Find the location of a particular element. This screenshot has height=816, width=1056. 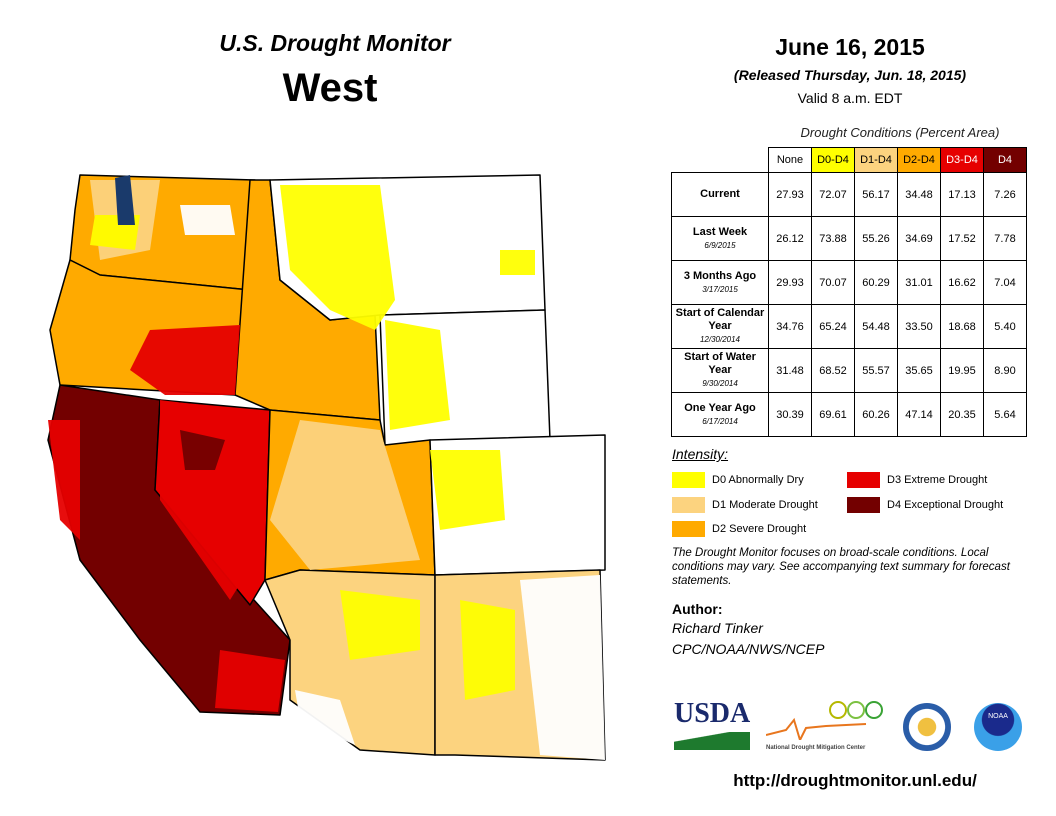

table-cell: 7.78 is located at coordinates (1005, 238).